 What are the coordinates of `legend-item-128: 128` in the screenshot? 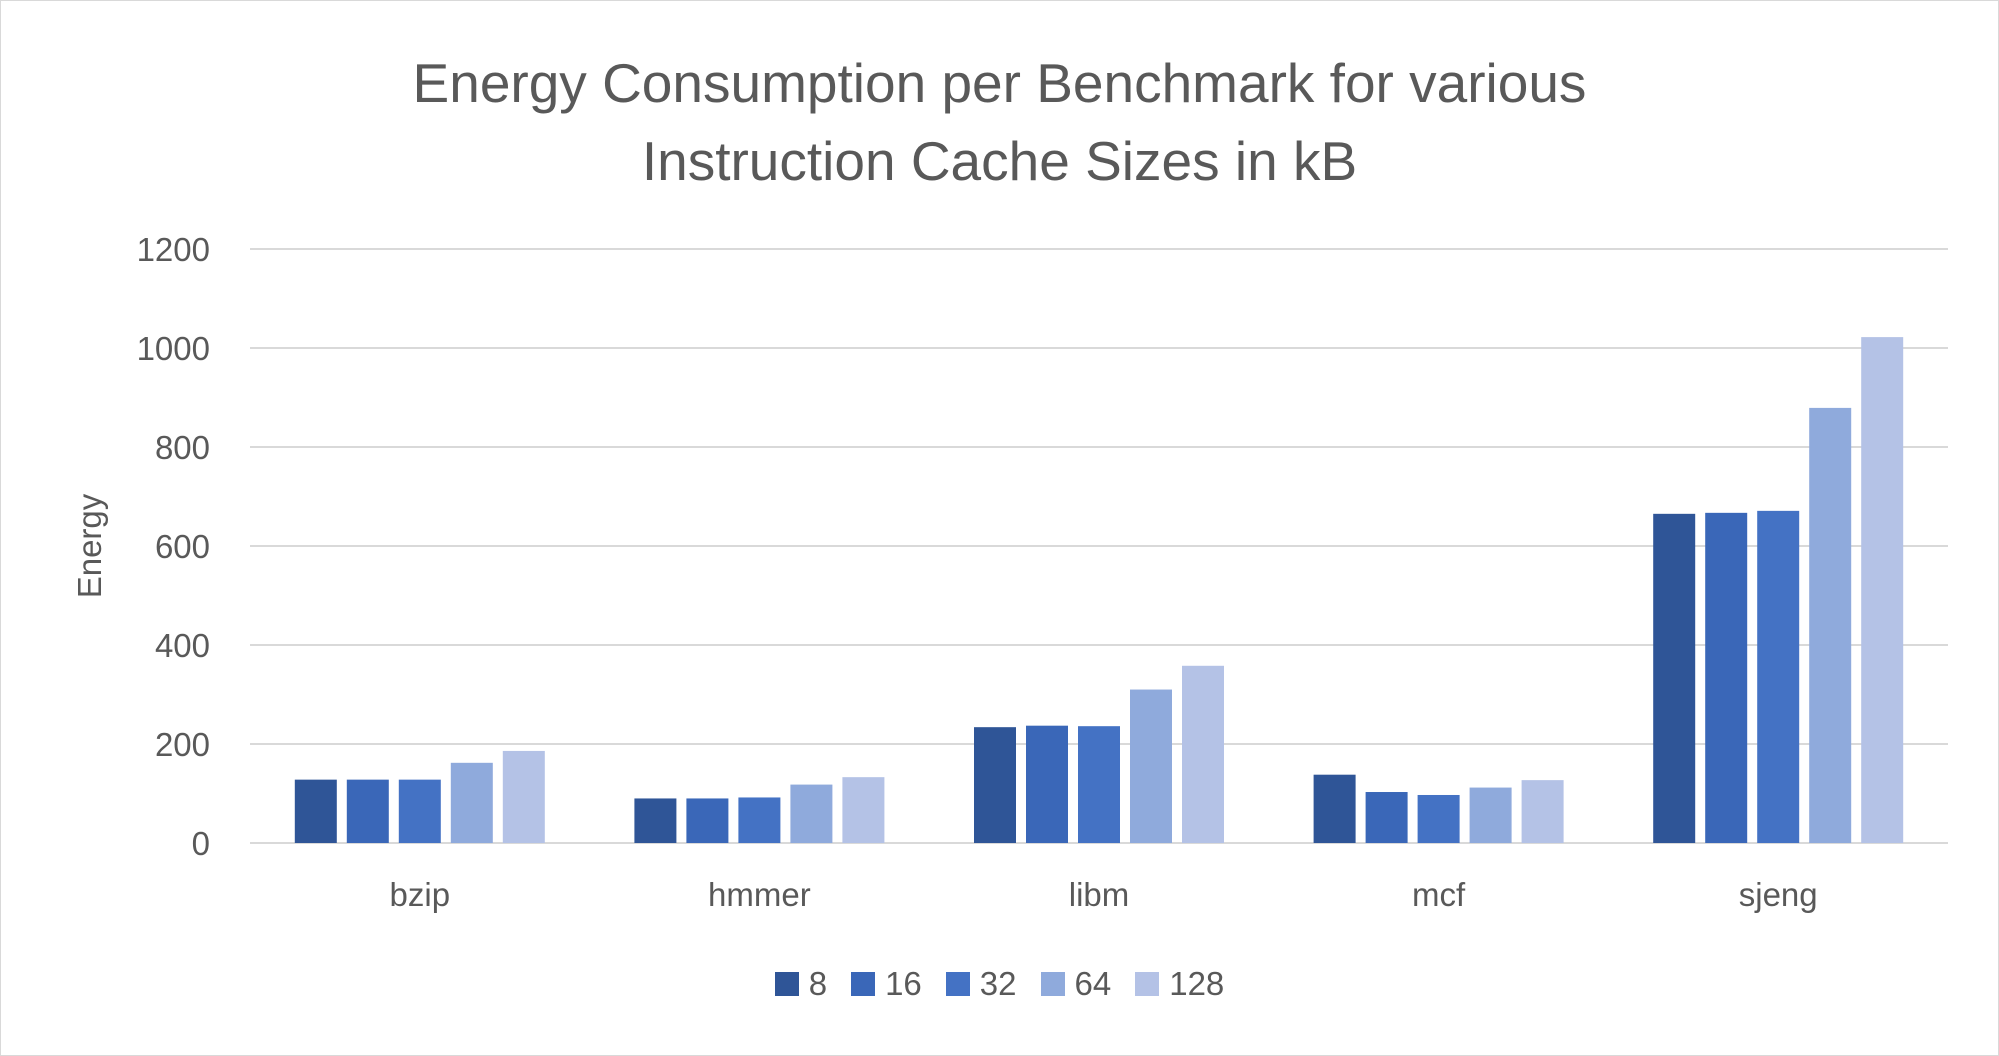 It's located at (1179, 984).